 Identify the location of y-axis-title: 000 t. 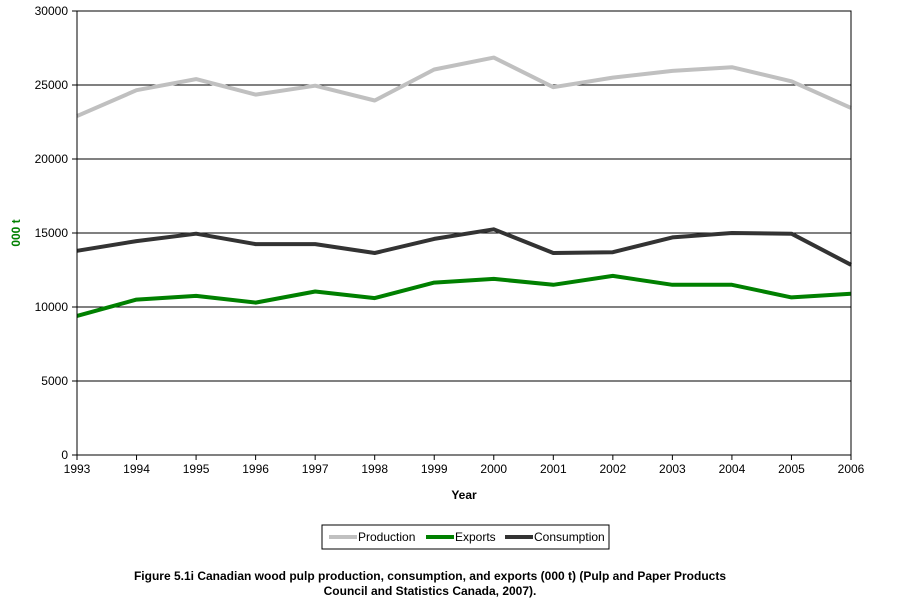
(16, 232).